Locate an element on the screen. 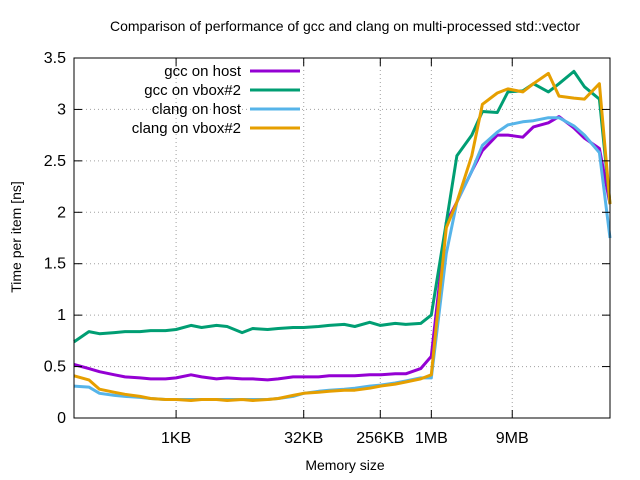 The image size is (640, 480). y-tick-label: 0 is located at coordinates (61, 418).